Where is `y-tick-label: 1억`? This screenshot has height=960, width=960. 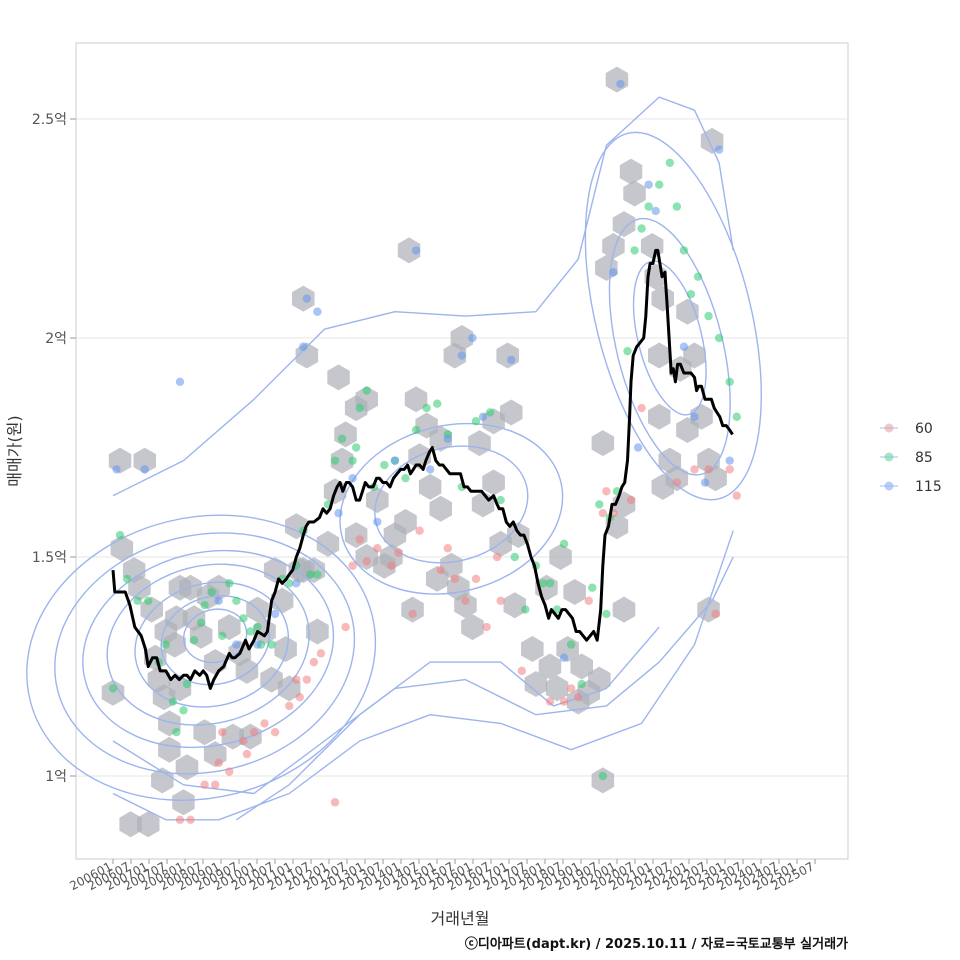 y-tick-label: 1억 is located at coordinates (56, 777).